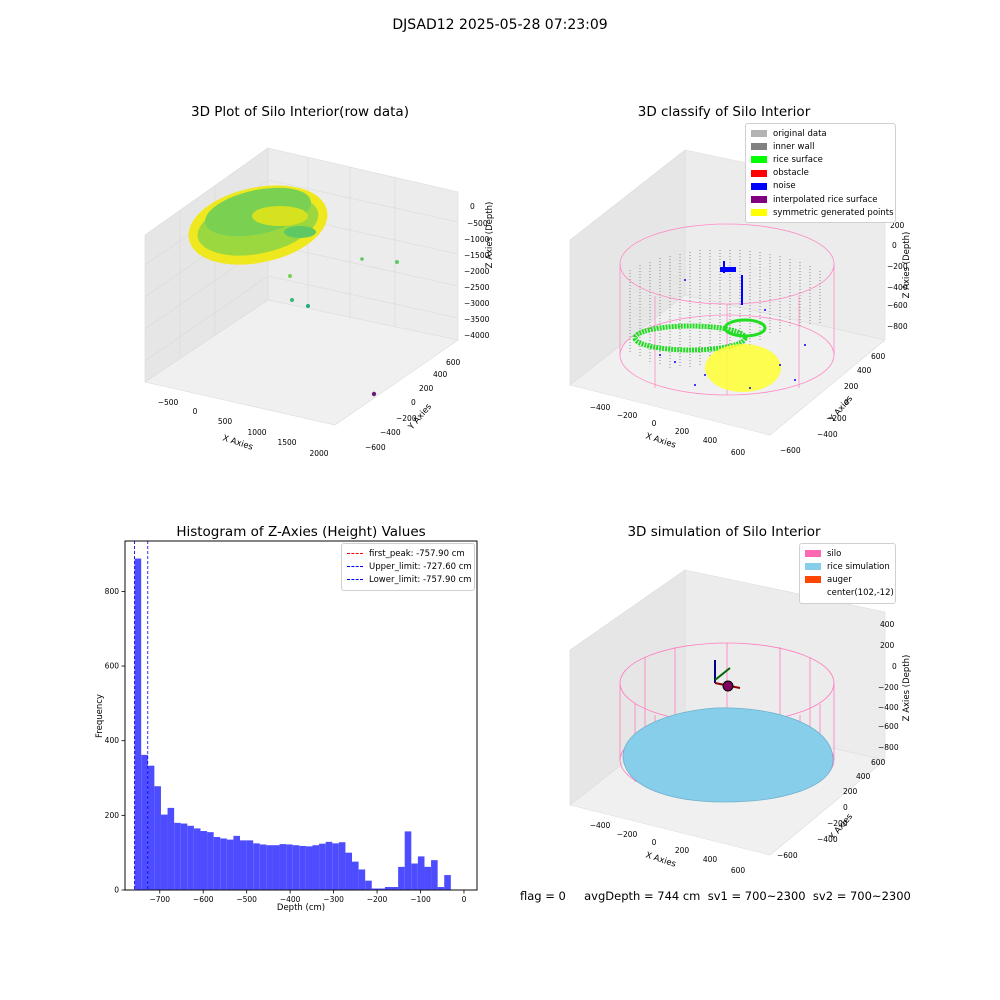 The height and width of the screenshot is (1000, 1000). I want to click on classify-plot-title: 3D classify of Silo Interior, so click(724, 112).